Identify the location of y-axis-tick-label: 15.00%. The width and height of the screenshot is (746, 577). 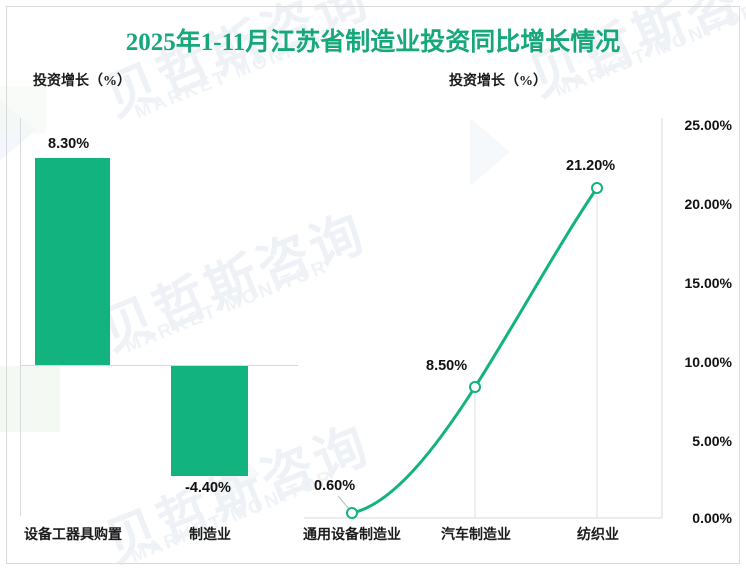
(708, 283).